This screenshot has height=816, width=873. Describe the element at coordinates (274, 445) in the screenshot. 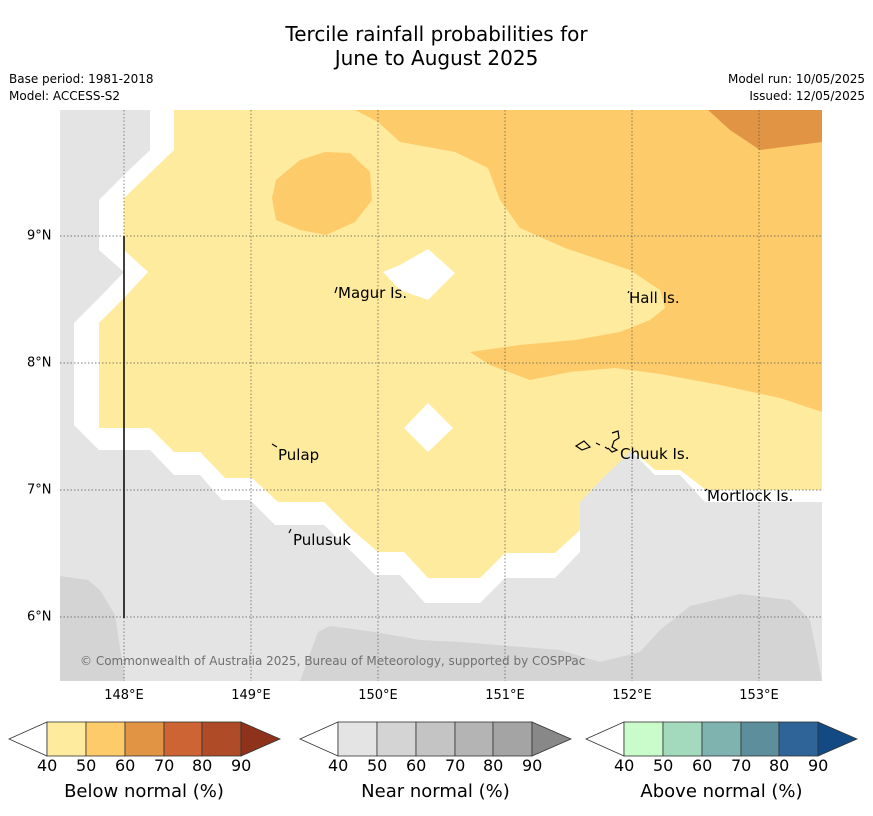

I see `pulap-island-mark` at that location.